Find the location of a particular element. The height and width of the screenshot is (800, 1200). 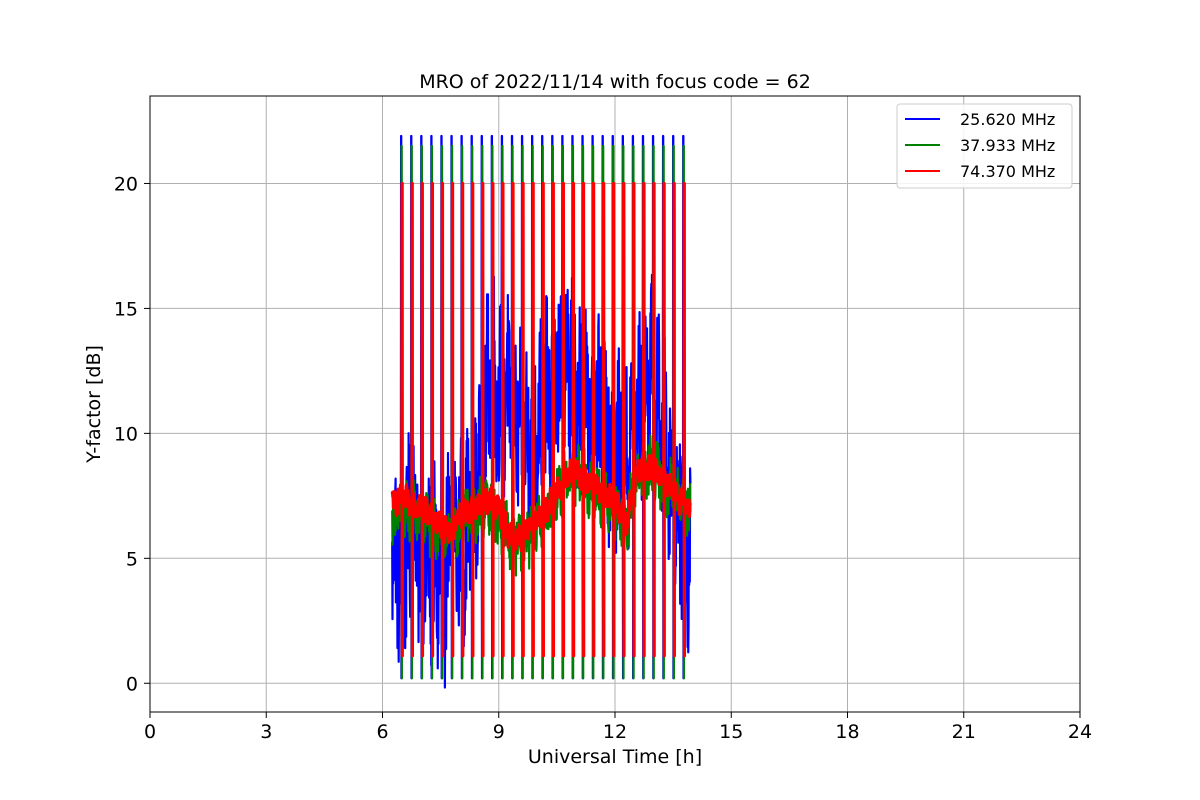

y-tick-label: 10 is located at coordinates (126, 434).